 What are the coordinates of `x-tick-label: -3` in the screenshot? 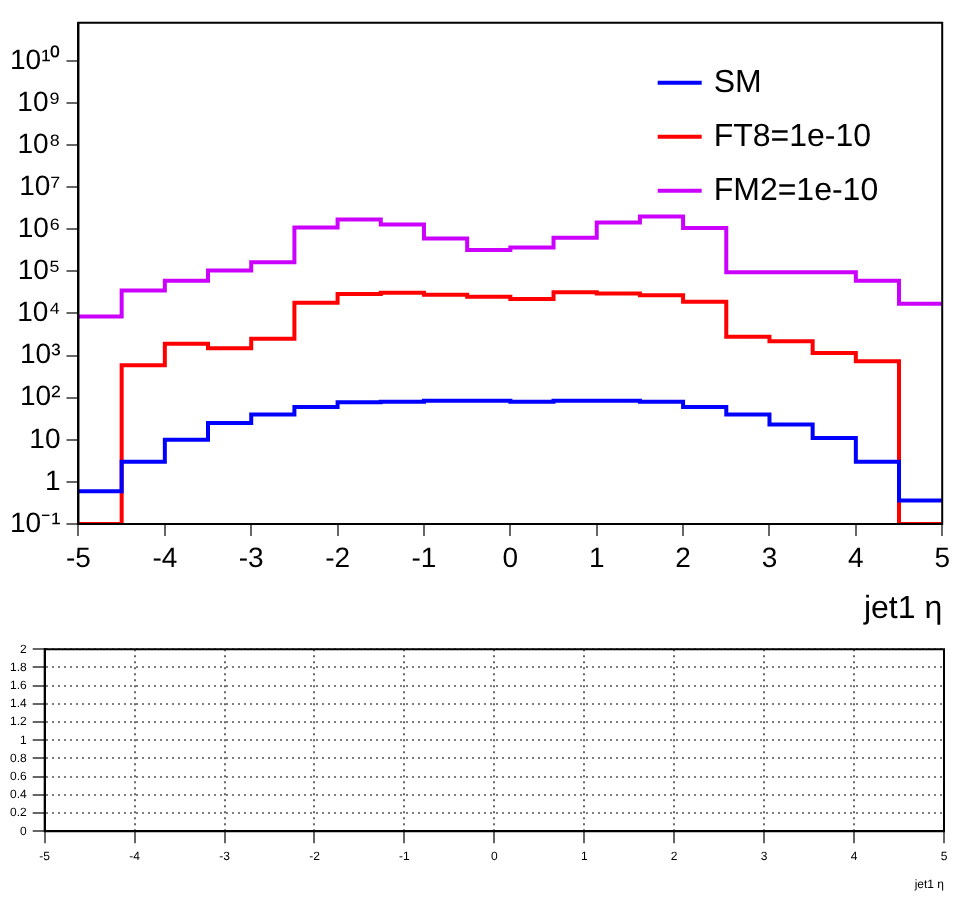 It's located at (251, 556).